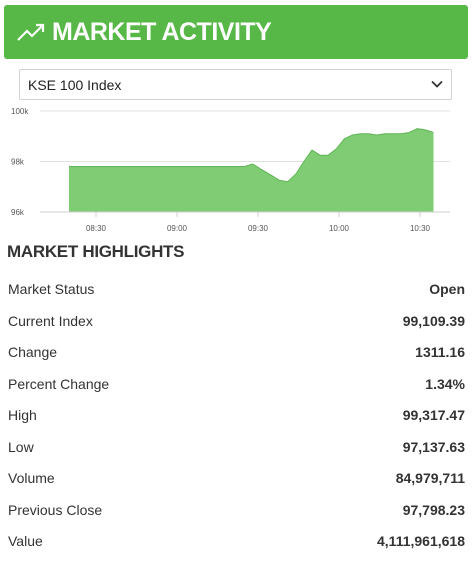 The width and height of the screenshot is (476, 569). What do you see at coordinates (51, 289) in the screenshot?
I see `highlight-label: Market Status` at bounding box center [51, 289].